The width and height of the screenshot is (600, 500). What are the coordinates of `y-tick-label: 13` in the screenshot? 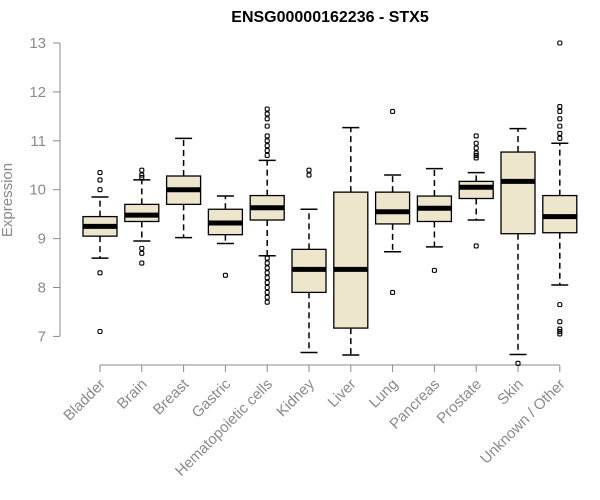 It's located at (37, 43).